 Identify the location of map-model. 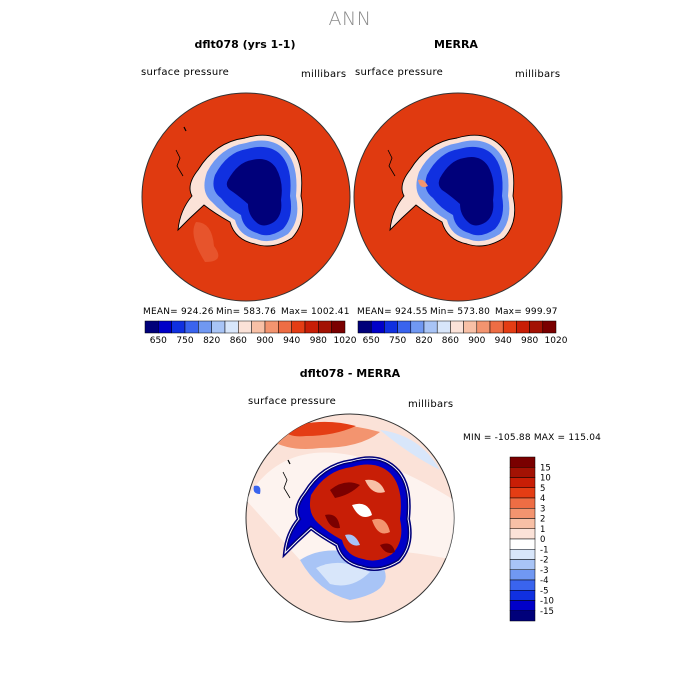
(246, 197).